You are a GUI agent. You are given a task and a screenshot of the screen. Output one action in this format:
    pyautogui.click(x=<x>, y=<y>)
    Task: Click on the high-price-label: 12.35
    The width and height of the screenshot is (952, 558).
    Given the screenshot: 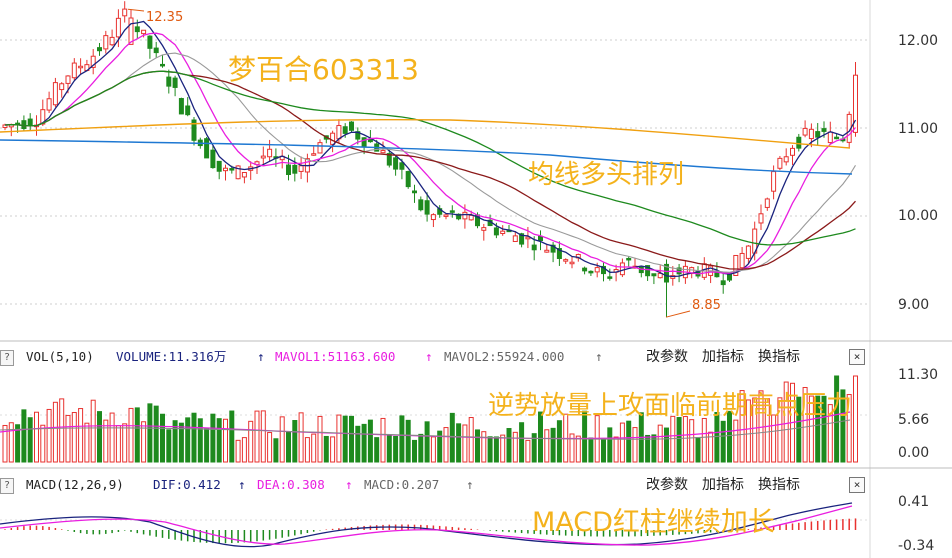 What is the action you would take?
    pyautogui.click(x=165, y=17)
    